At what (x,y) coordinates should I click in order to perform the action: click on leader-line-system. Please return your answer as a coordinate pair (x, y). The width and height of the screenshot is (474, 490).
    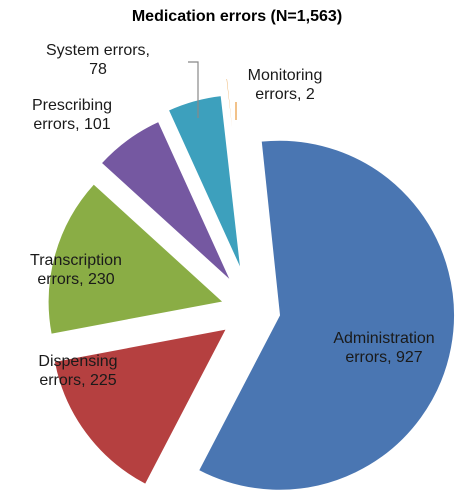
    Looking at the image, I should click on (193, 89).